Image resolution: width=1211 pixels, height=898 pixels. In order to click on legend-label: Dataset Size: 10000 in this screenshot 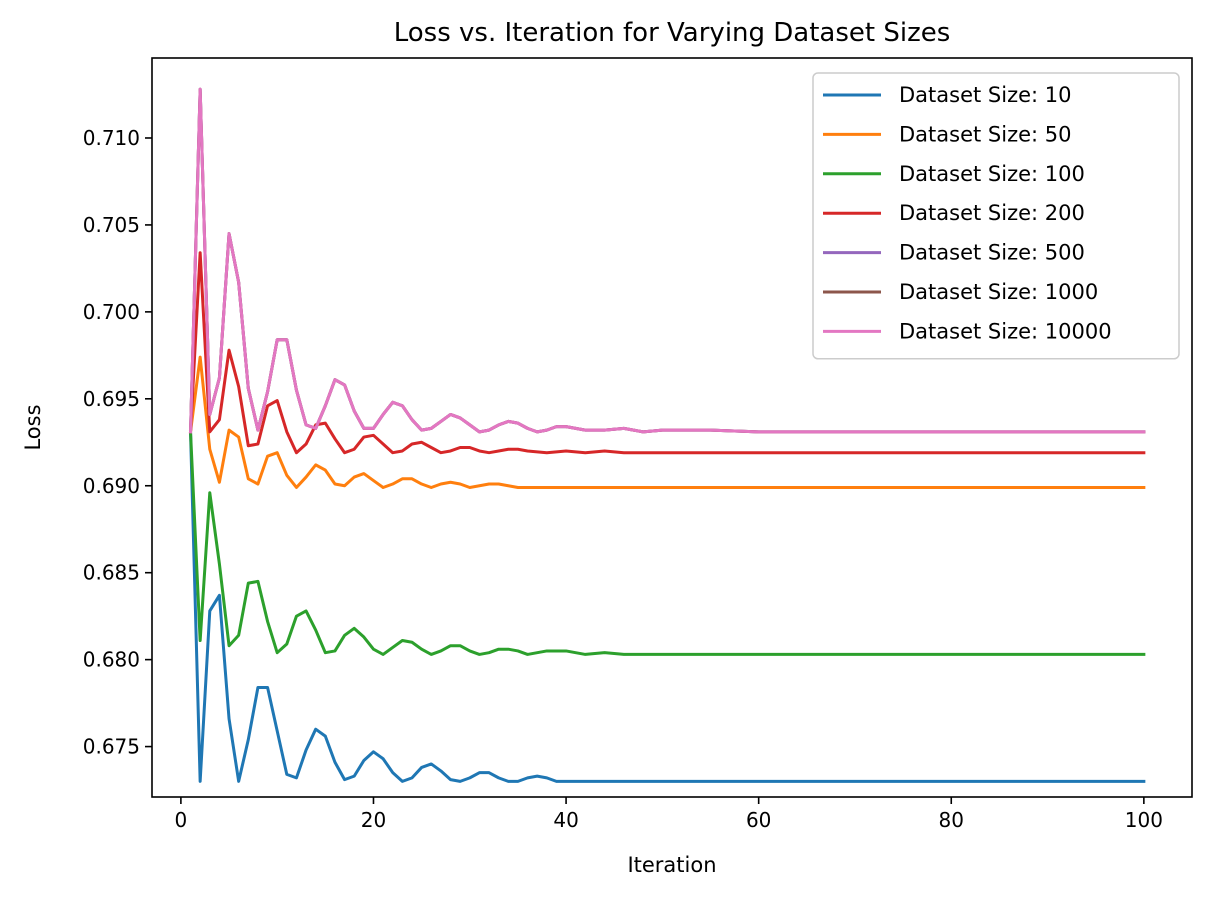, I will do `click(1005, 331)`.